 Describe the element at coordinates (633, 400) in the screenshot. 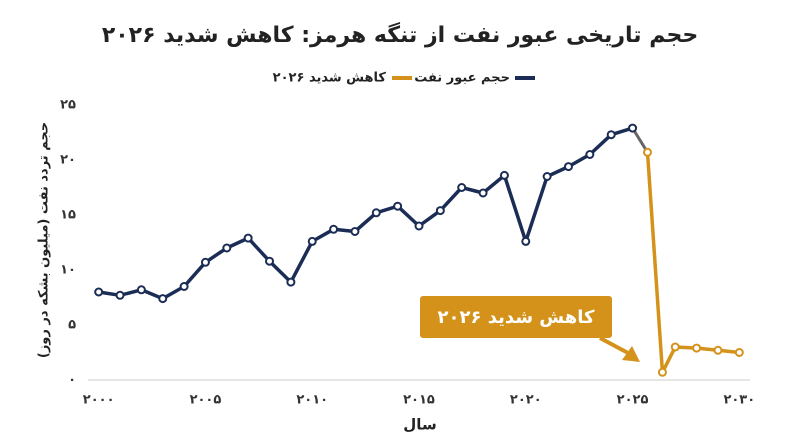

I see `x-tick-label: ۲۰۲۵` at that location.